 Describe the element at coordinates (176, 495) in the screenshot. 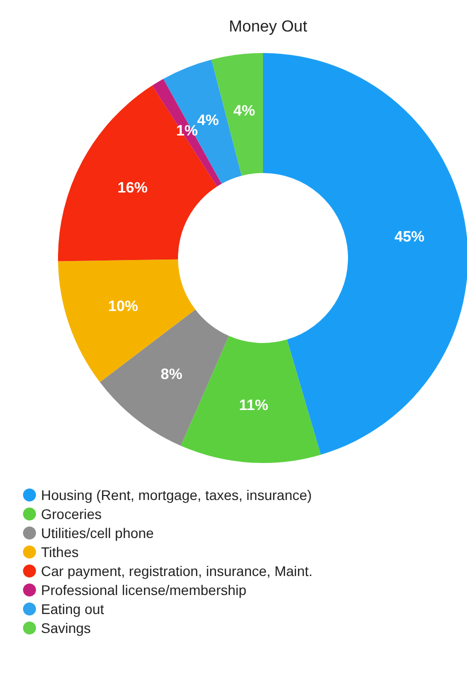

I see `legend-label: Housing (Rent, mortgage, taxes, insurance)` at that location.